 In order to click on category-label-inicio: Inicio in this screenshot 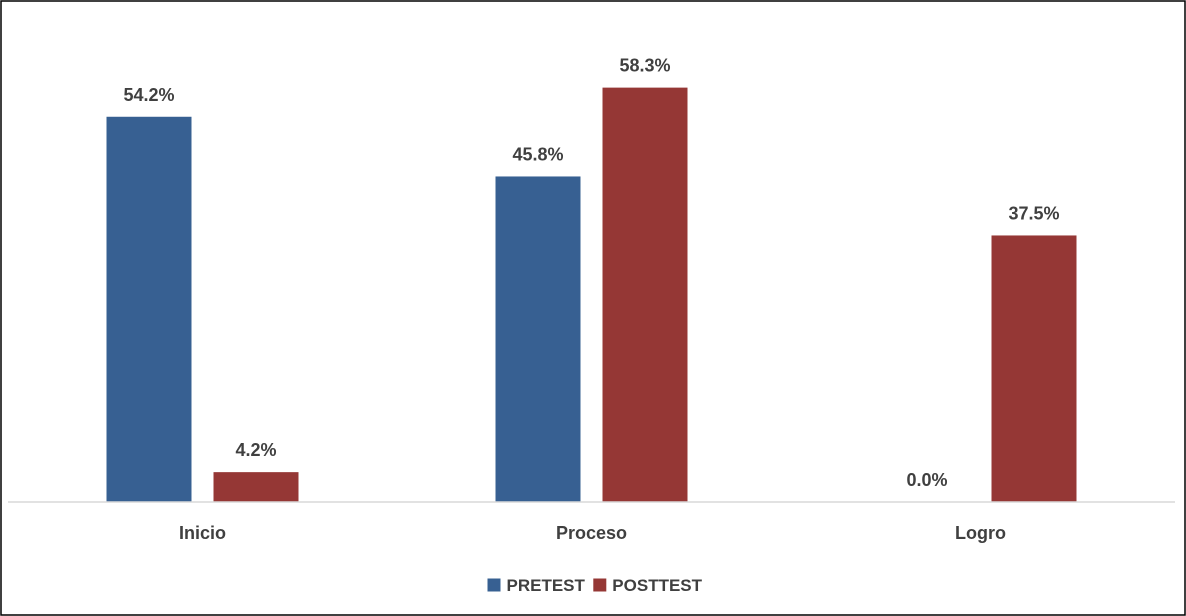, I will do `click(202, 533)`.